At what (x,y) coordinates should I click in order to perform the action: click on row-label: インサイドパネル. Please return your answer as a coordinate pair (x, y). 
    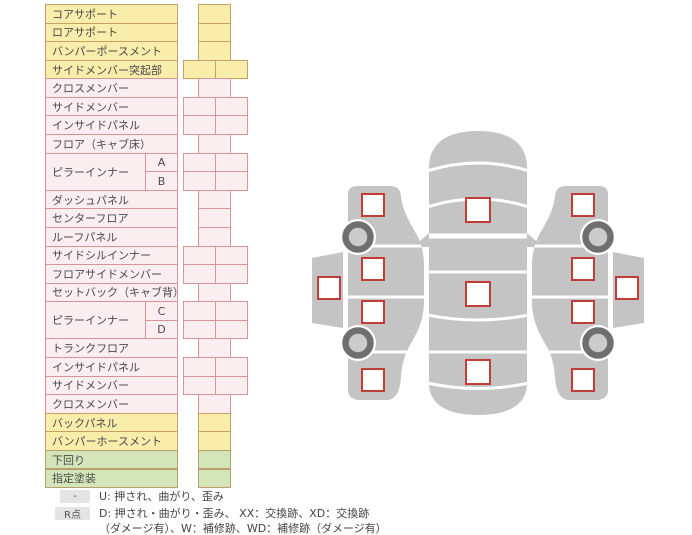
    Looking at the image, I should click on (111, 125).